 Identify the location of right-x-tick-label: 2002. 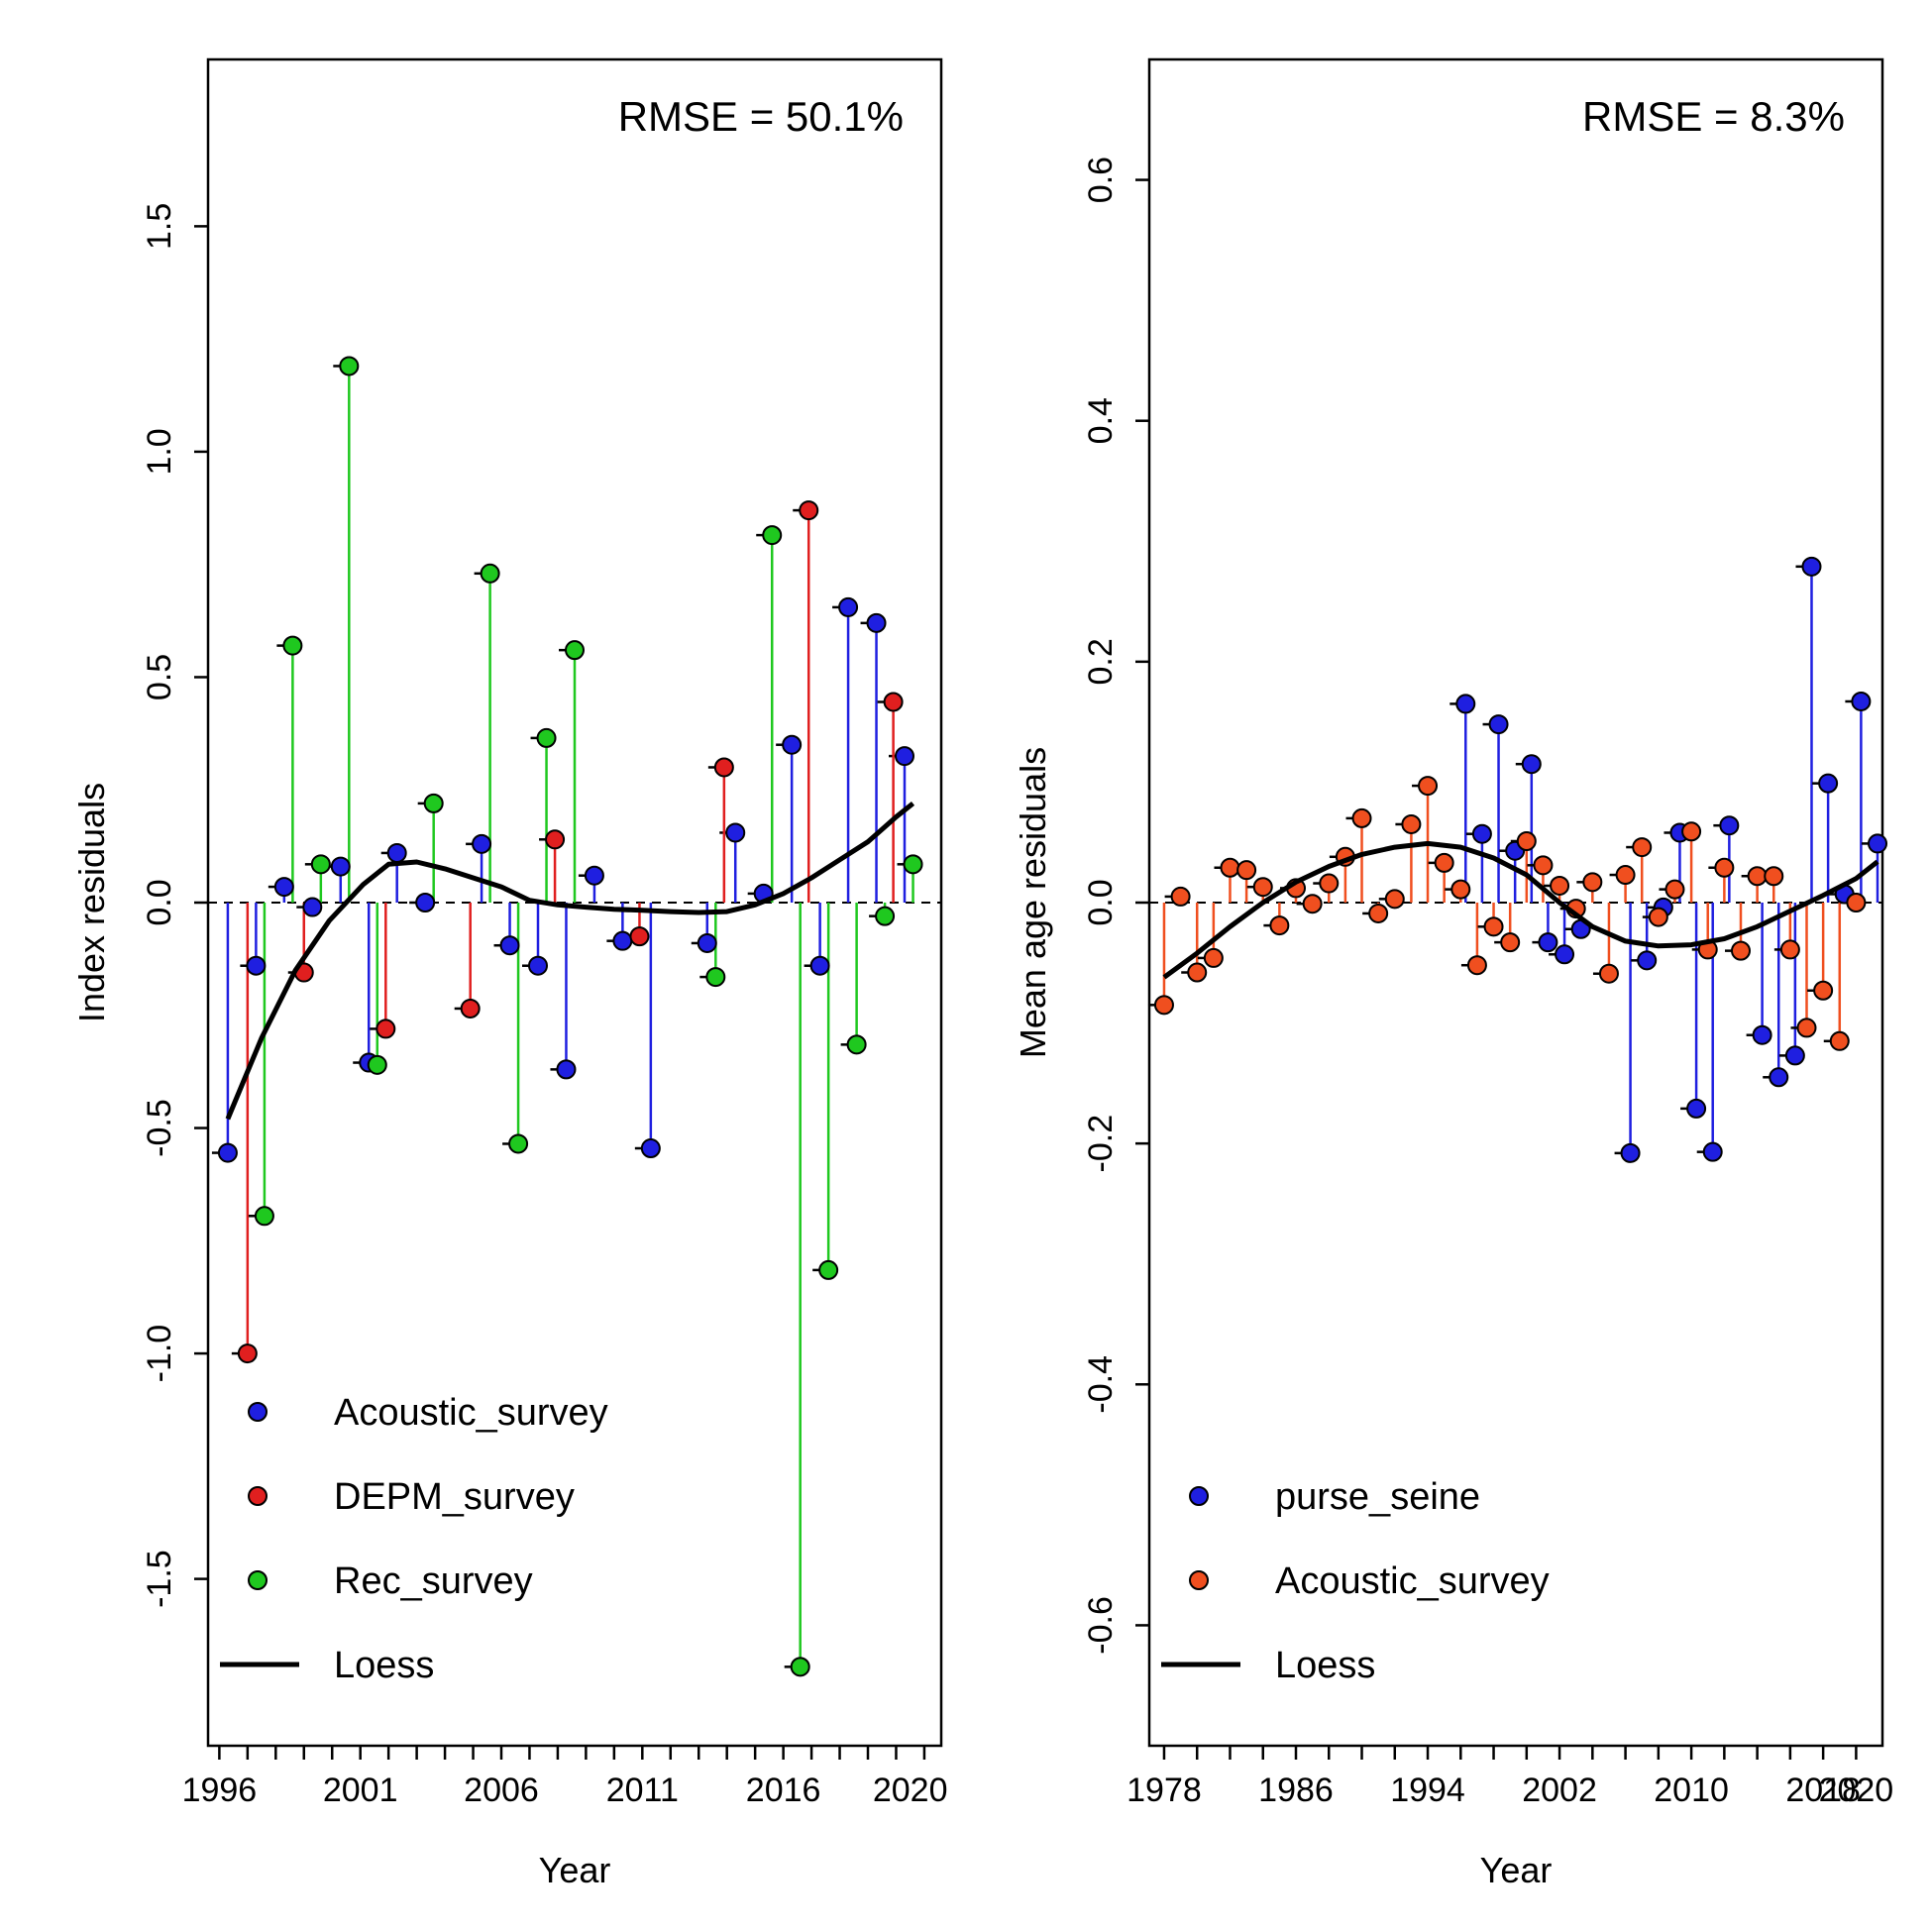
(1560, 1790).